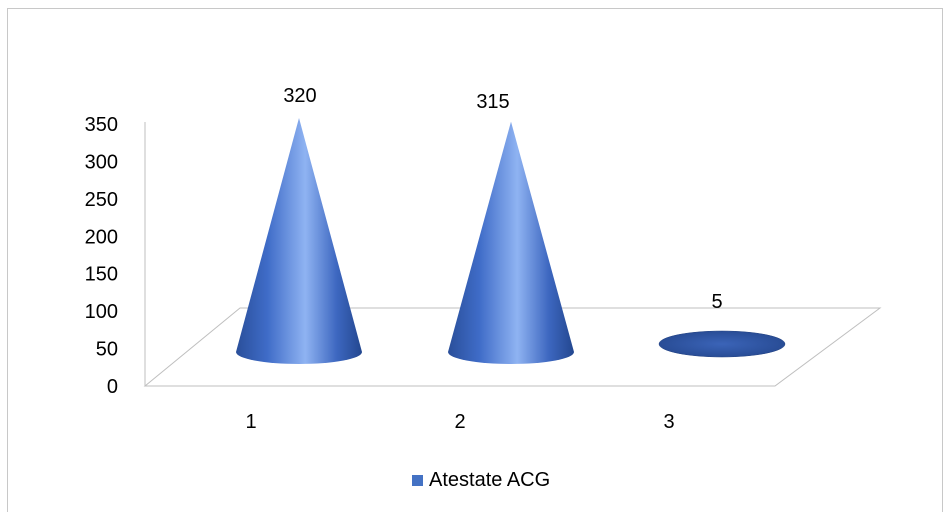 This screenshot has width=951, height=516. What do you see at coordinates (101, 256) in the screenshot?
I see `y-axis-ticks: 0 50 100 150 200 250 300 350` at bounding box center [101, 256].